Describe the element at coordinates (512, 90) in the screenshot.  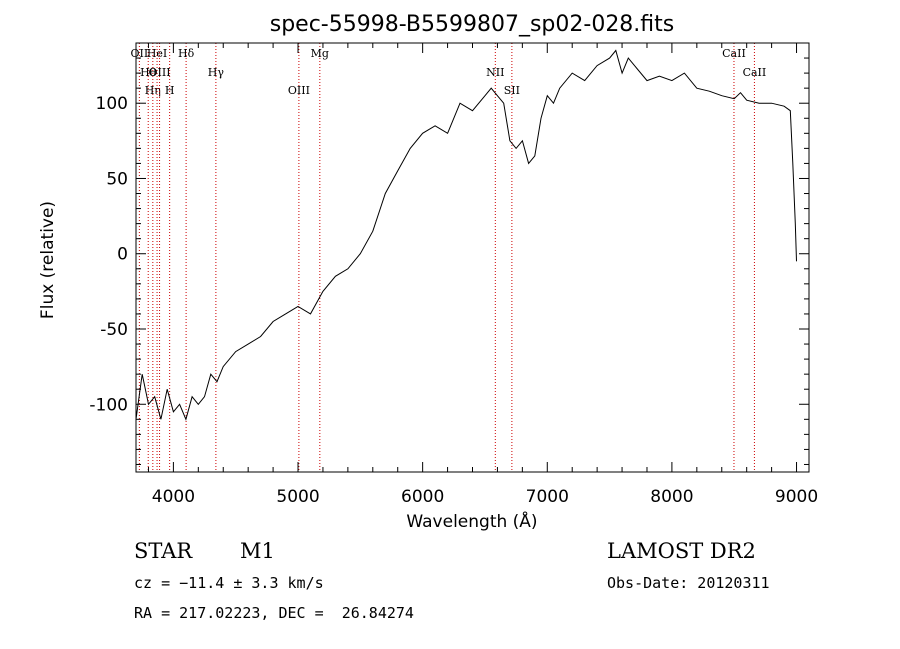
I see `marker-label: SII` at that location.